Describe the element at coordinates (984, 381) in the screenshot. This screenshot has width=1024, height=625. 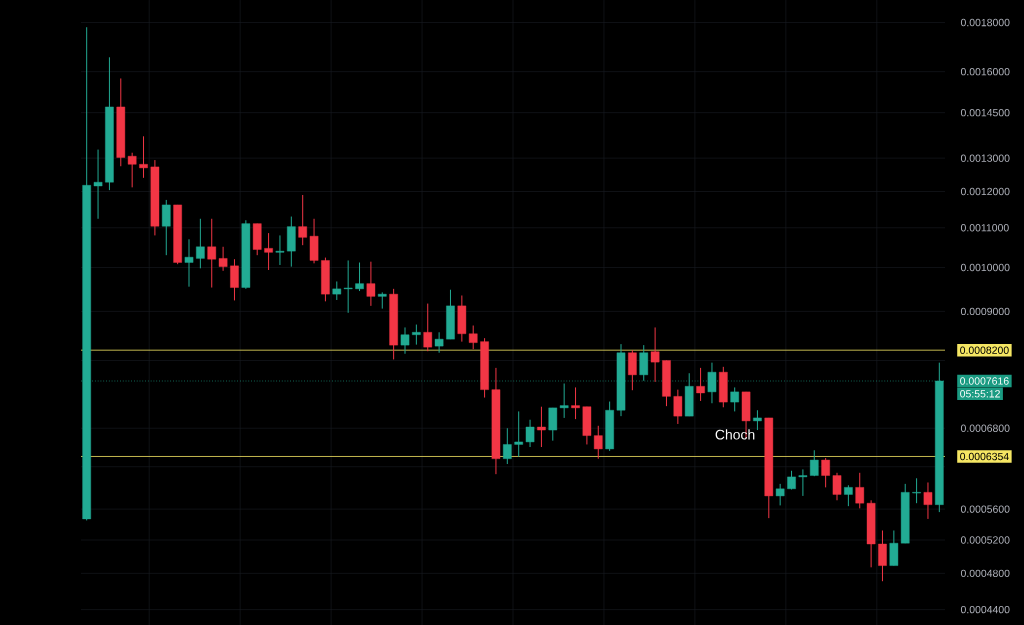
I see `ref-line-label: 0.0007616` at that location.